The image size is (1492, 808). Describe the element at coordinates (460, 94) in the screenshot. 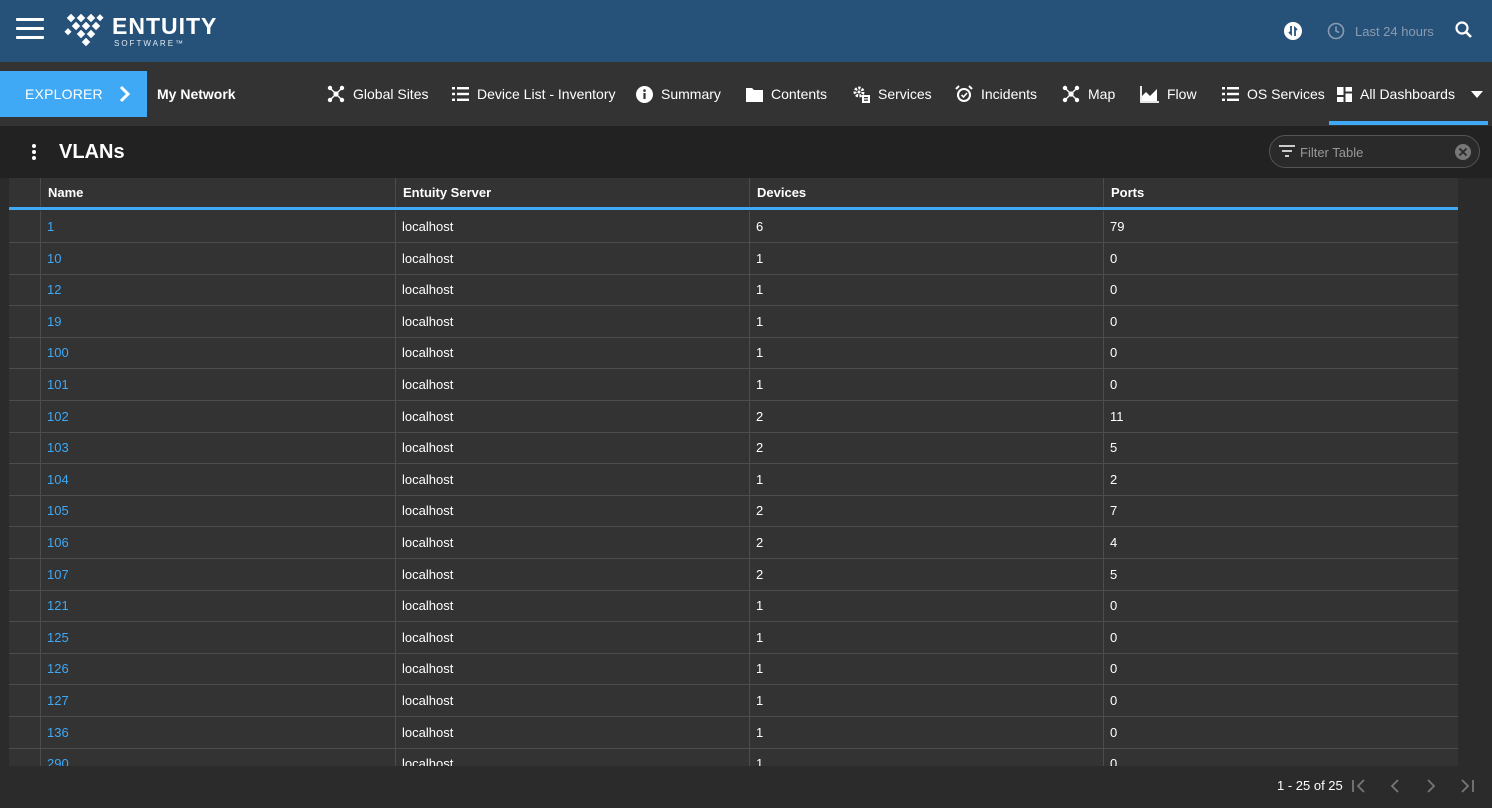

I see `list-icon` at that location.